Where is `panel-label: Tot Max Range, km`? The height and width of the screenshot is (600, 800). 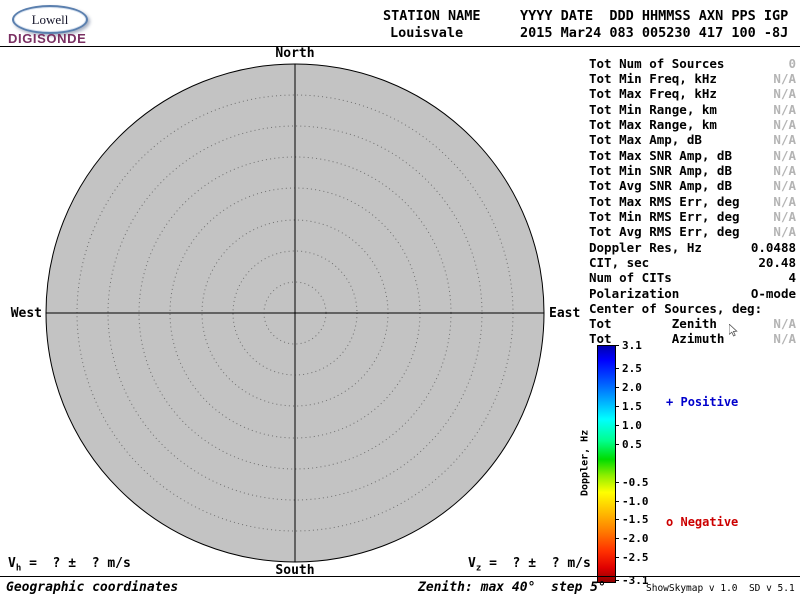 panel-label: Tot Max Range, km is located at coordinates (653, 124).